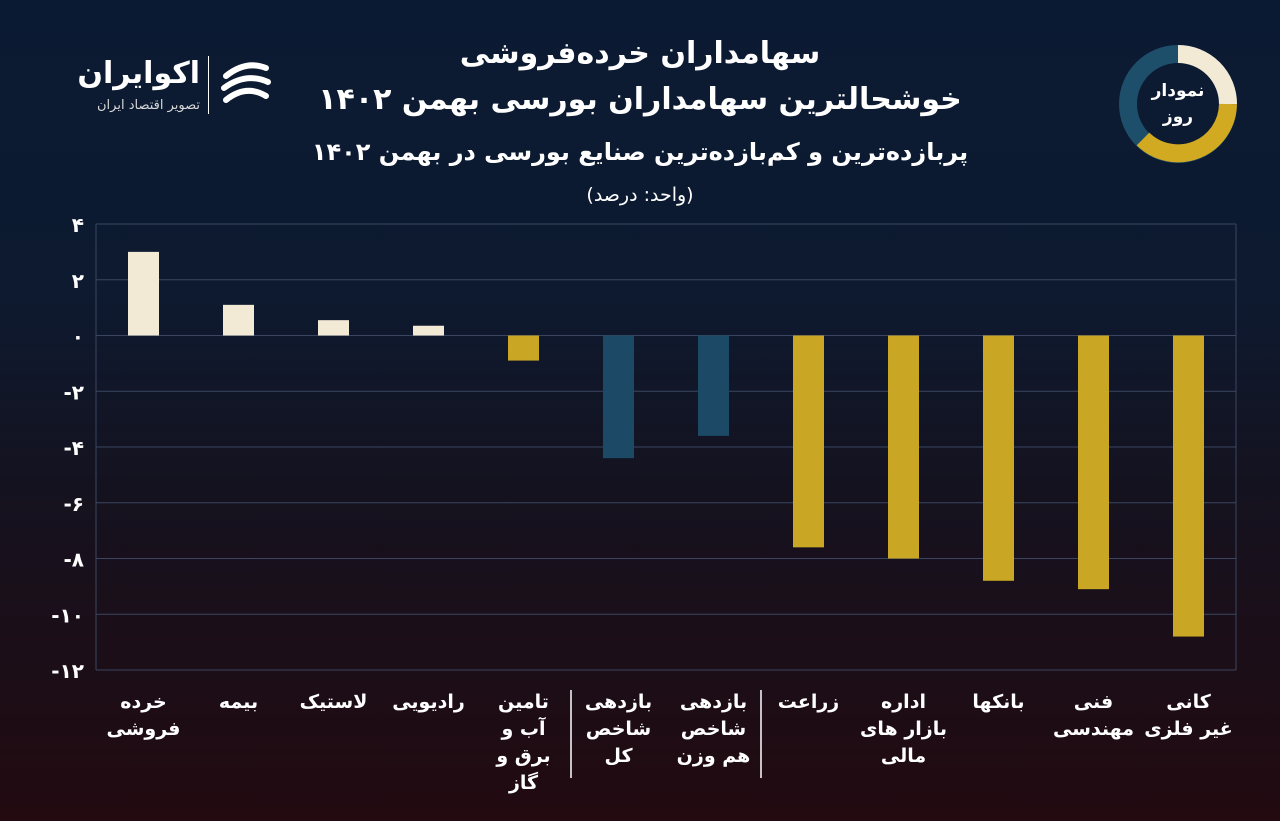 Image resolution: width=1280 pixels, height=821 pixels. I want to click on badge-line2: روز, so click(1178, 117).